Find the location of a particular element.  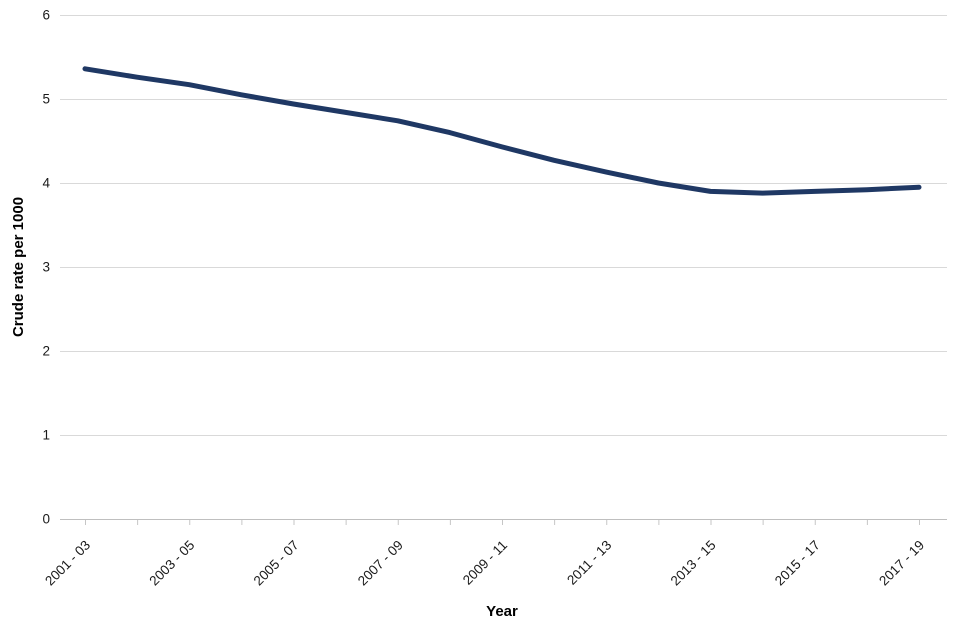

x-axis-title: Year is located at coordinates (502, 611).